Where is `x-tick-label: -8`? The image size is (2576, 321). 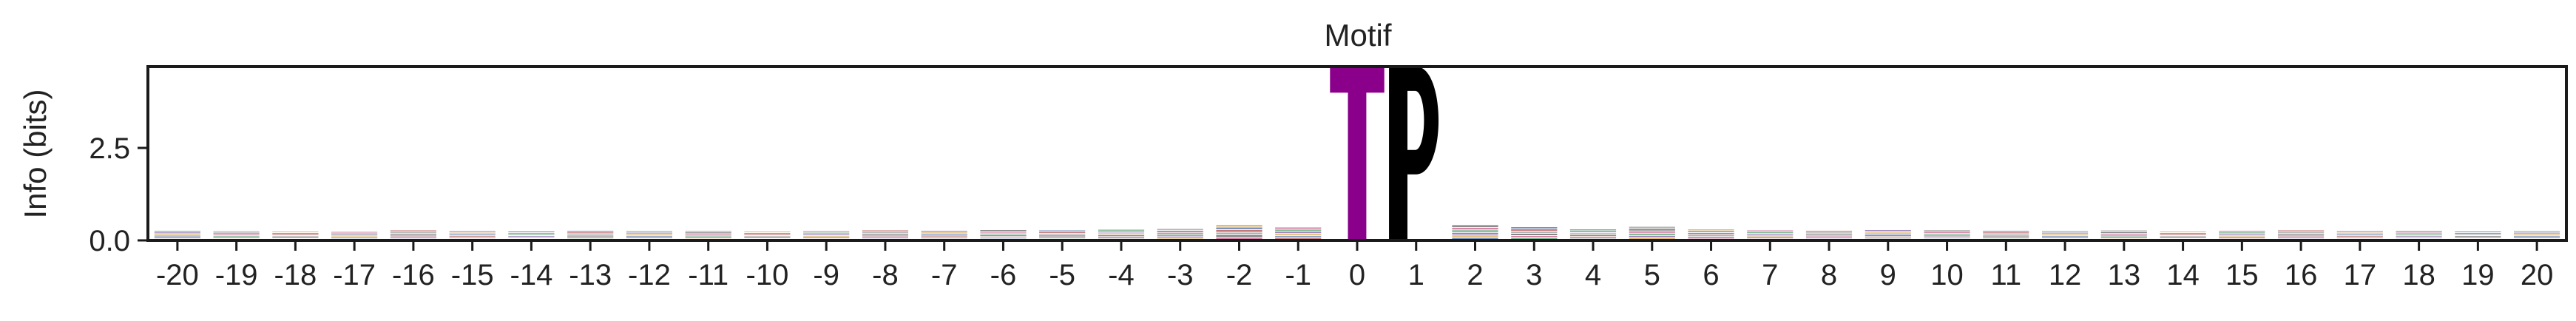 x-tick-label: -8 is located at coordinates (885, 275).